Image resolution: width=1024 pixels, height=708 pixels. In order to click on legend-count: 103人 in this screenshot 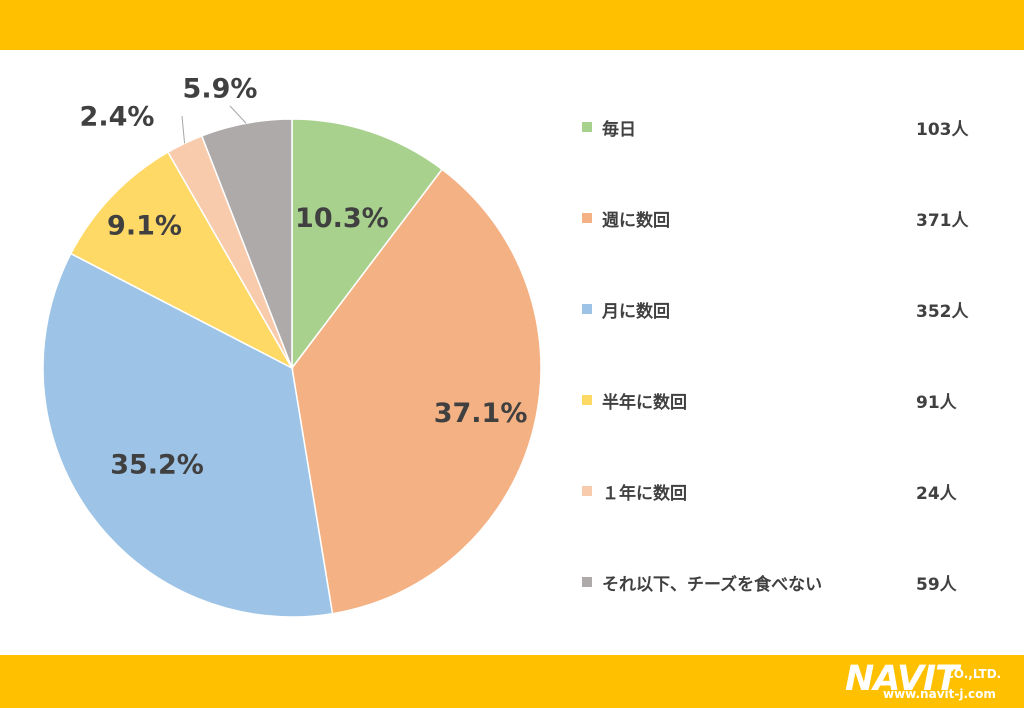, I will do `click(942, 130)`.